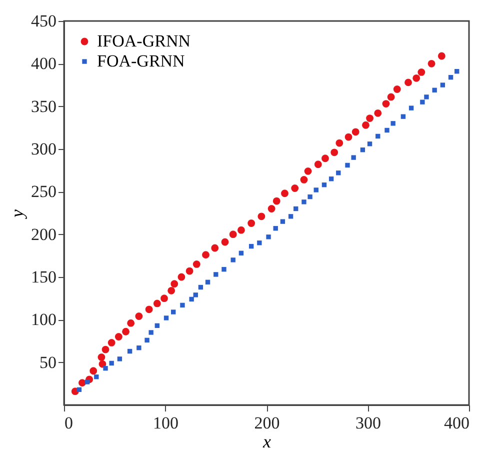 Image resolution: width=499 pixels, height=456 pixels. What do you see at coordinates (17, 215) in the screenshot?
I see `y-axis-title: y` at bounding box center [17, 215].